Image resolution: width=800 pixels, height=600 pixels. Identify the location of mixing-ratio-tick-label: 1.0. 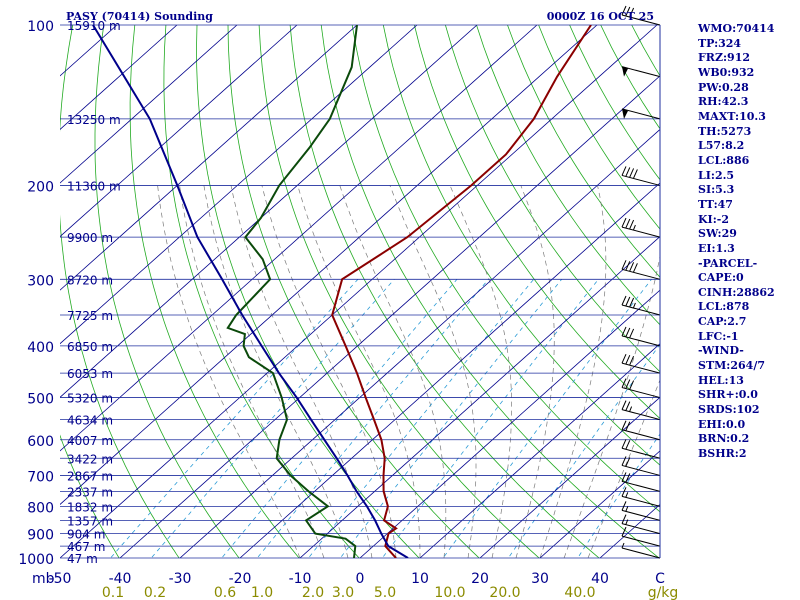
(262, 592).